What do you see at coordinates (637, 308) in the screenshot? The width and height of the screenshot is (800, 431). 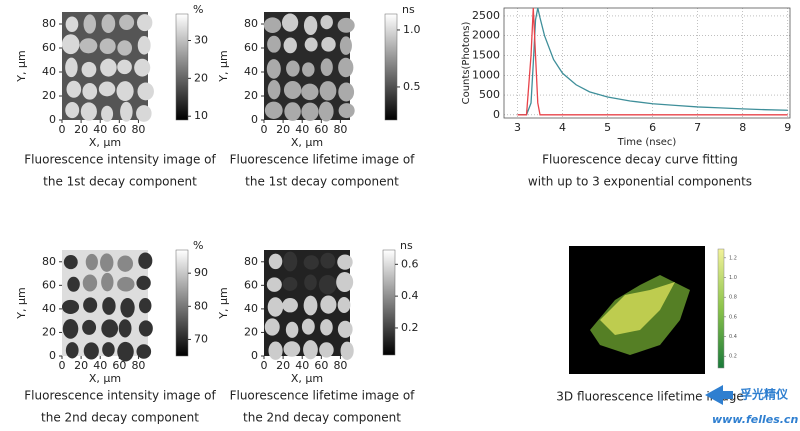 I see `surface-peak` at bounding box center [637, 308].